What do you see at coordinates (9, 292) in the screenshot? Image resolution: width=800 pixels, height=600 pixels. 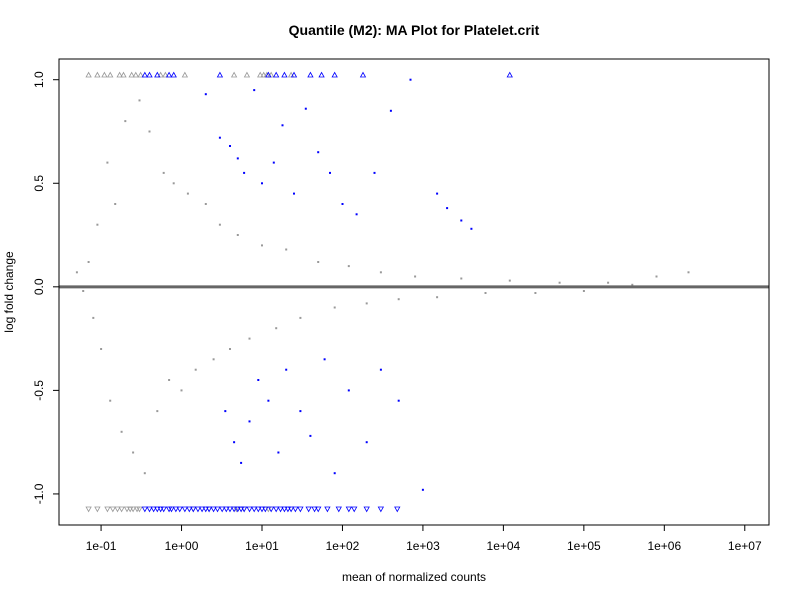 I see `y-axis-label: log fold change` at bounding box center [9, 292].